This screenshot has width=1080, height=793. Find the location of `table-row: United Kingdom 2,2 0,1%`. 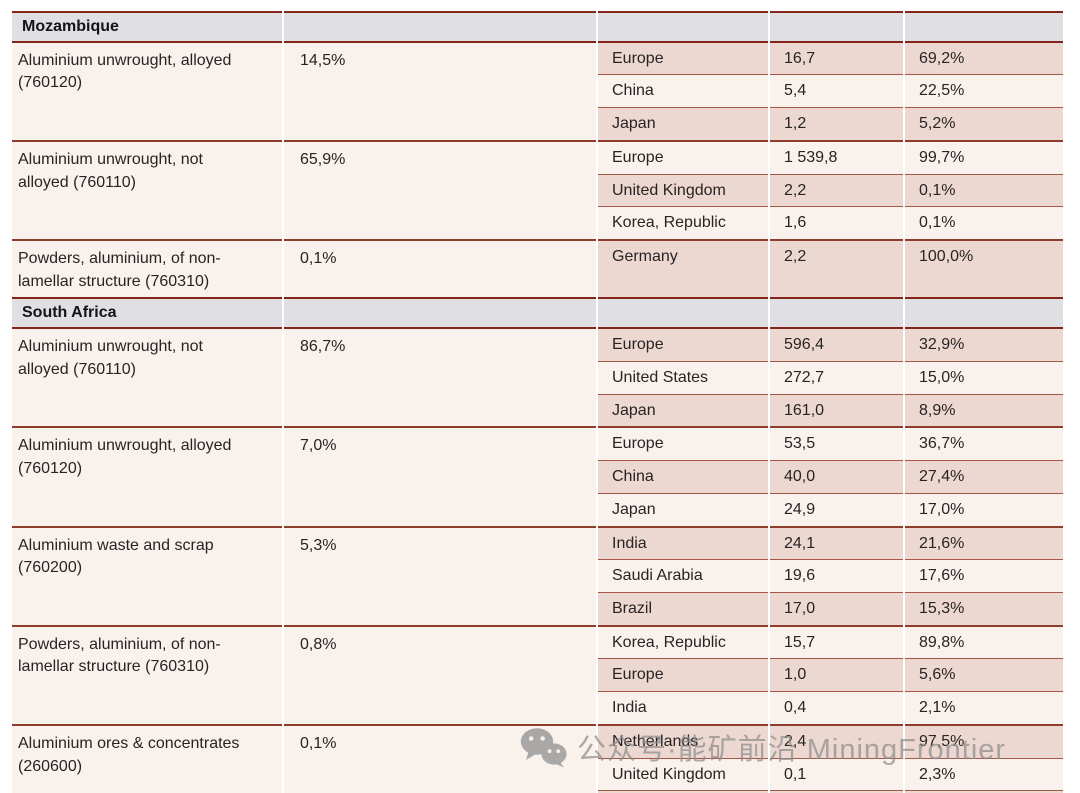

table-row: United Kingdom 2,2 0,1% is located at coordinates (537, 190).